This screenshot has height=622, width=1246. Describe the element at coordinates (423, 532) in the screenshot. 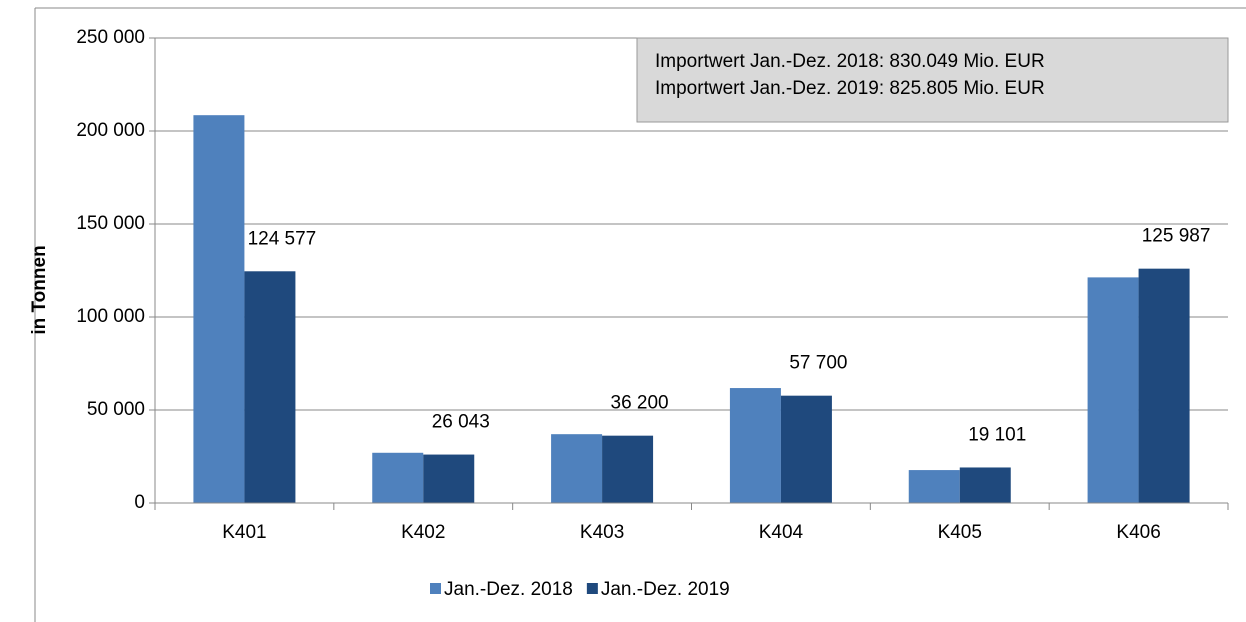

I see `x-tick-label: K402` at that location.